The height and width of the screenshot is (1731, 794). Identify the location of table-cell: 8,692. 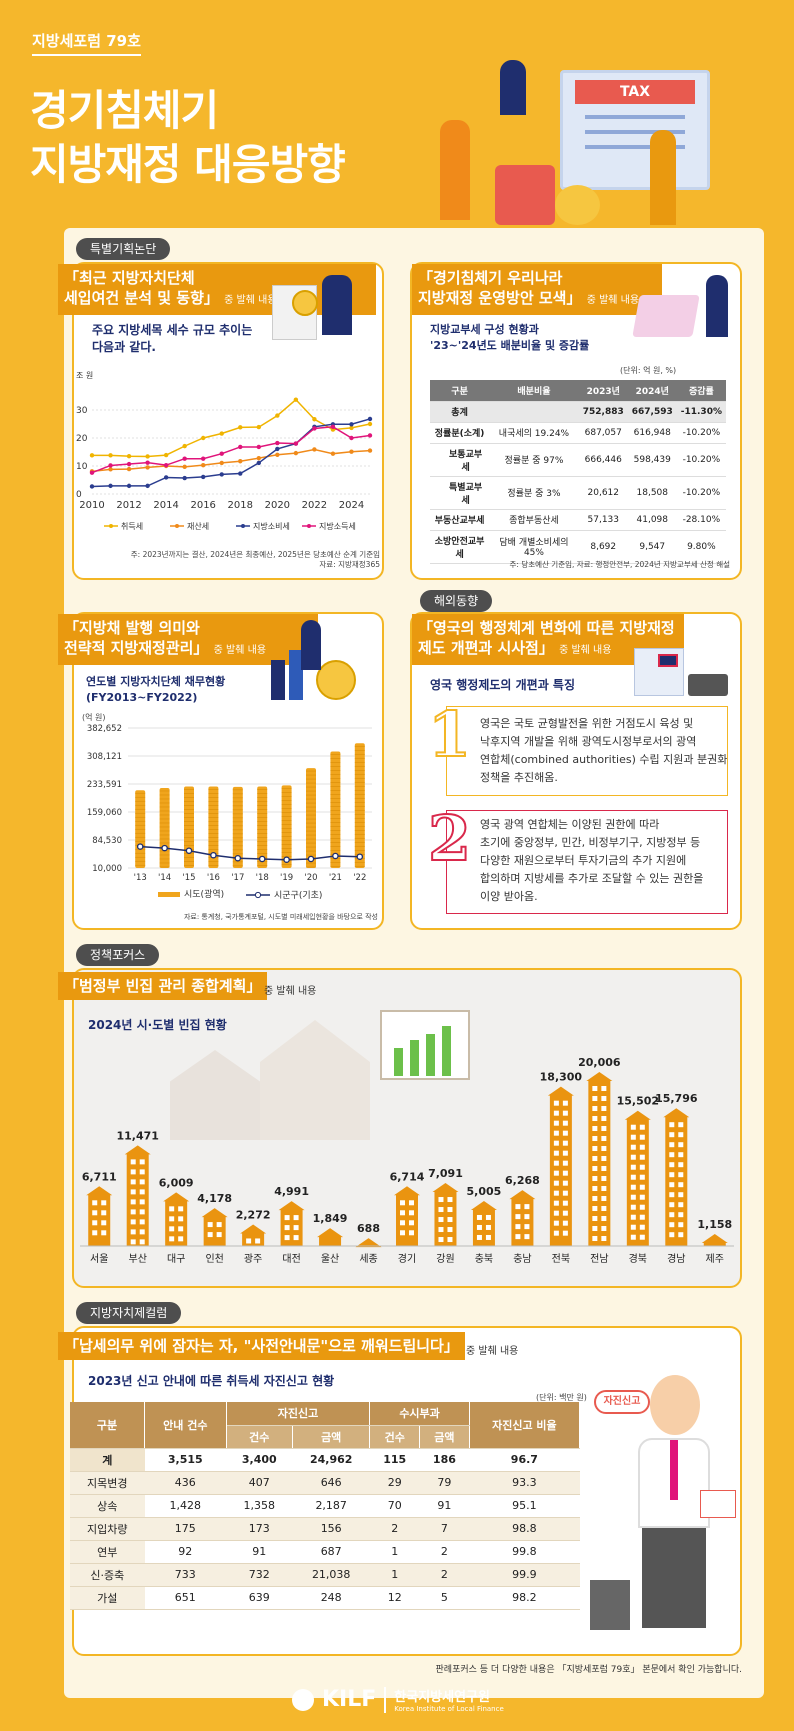
(603, 547).